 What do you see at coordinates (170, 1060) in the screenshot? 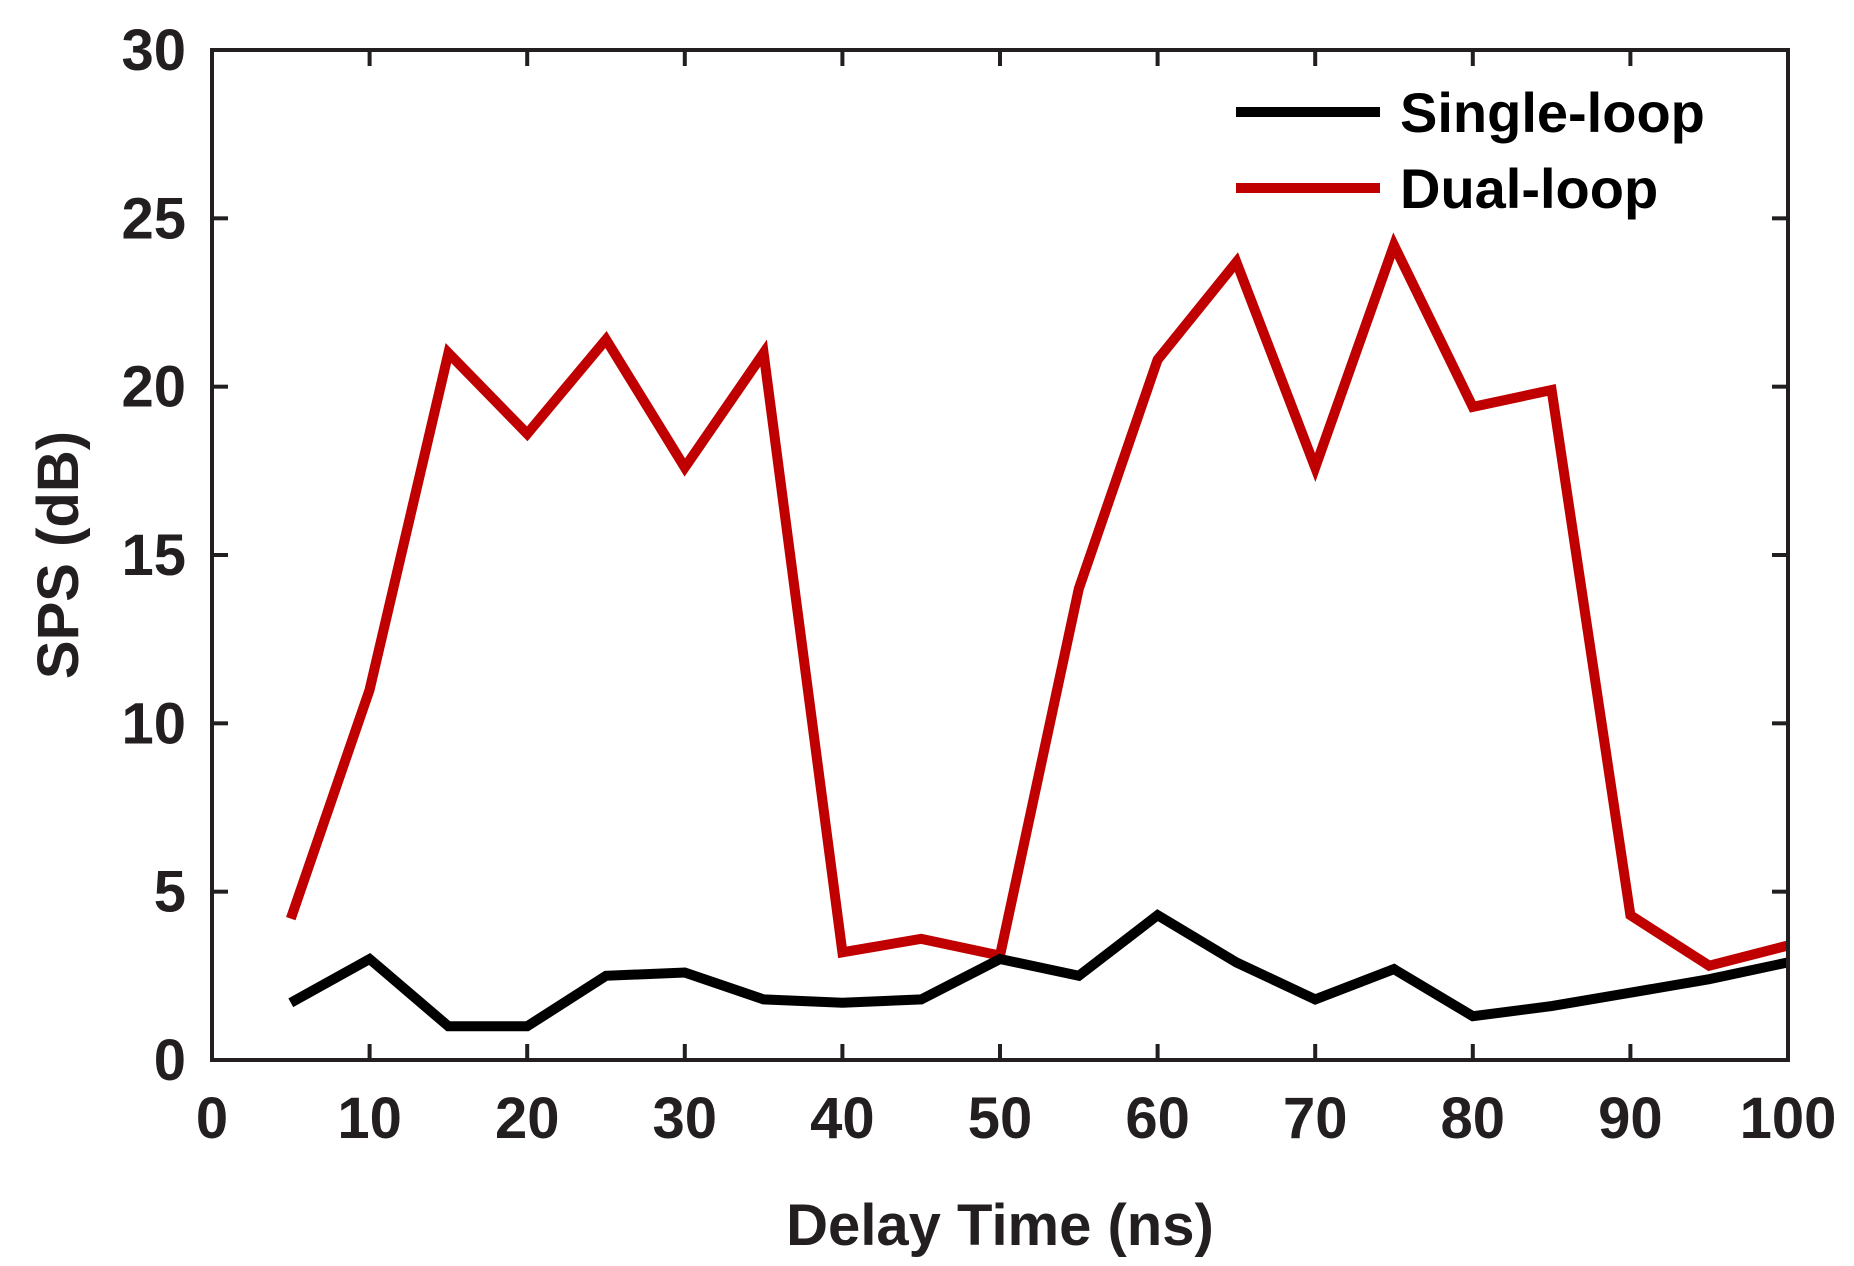
I see `y-tick-label: 0` at bounding box center [170, 1060].